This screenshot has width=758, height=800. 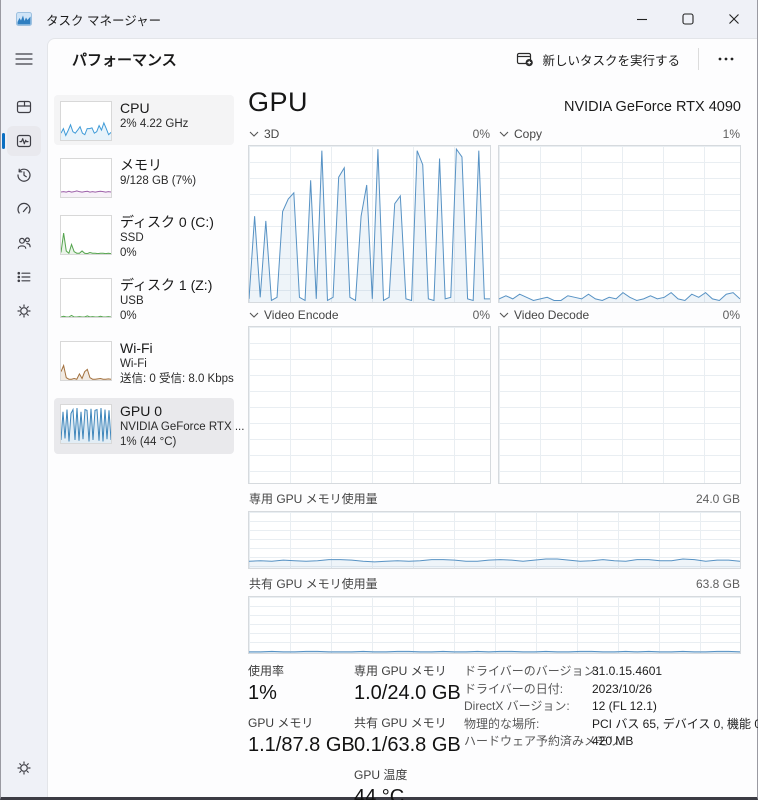 What do you see at coordinates (144, 300) in the screenshot?
I see `perf-item-disk1: ディスク 1 (Z:) USB 0%` at bounding box center [144, 300].